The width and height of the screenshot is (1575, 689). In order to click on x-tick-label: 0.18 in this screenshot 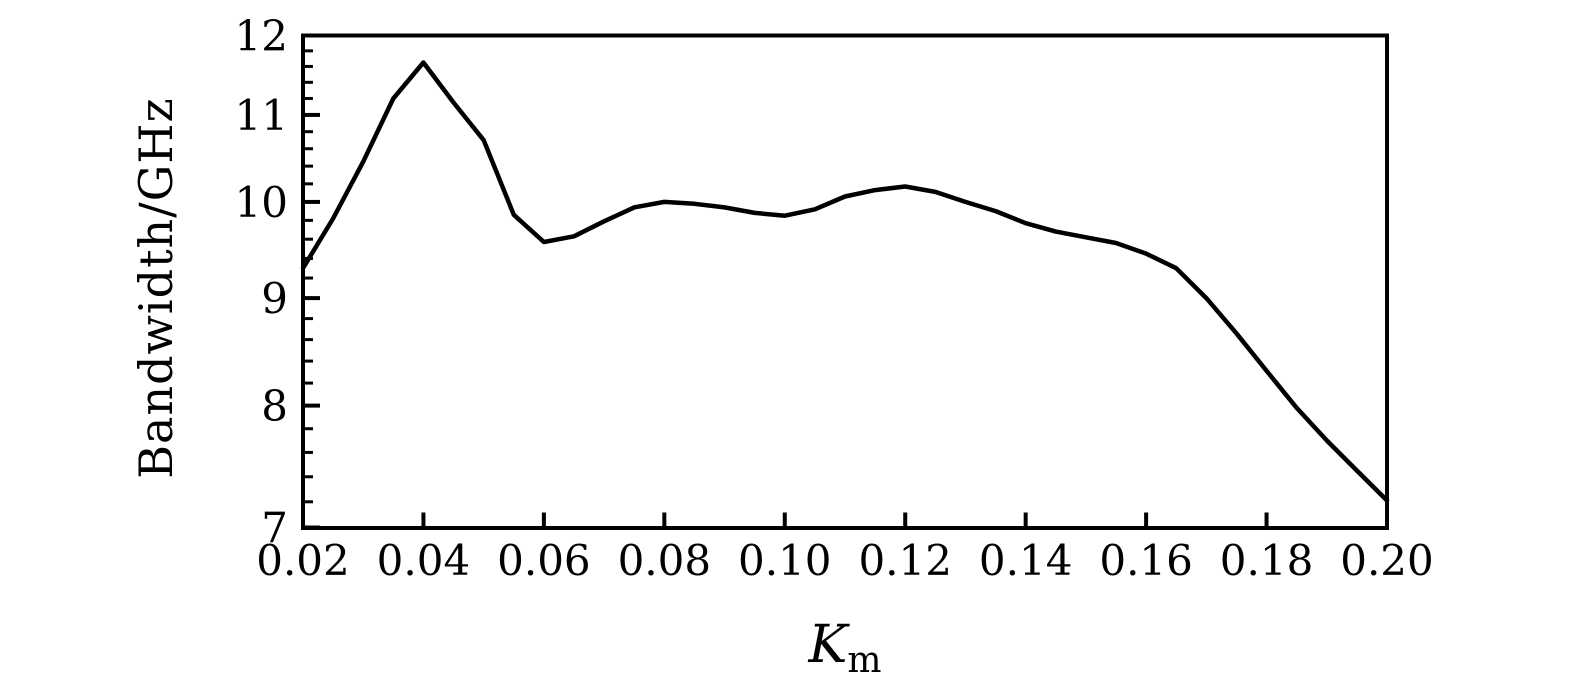, I will do `click(1267, 560)`.